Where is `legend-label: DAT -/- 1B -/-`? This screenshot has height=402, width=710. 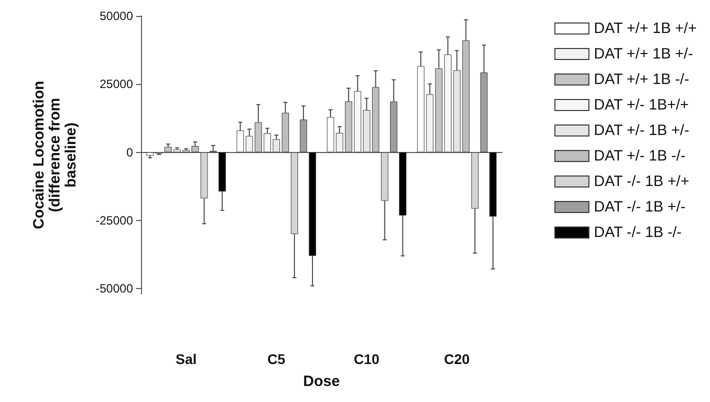 legend-label: DAT -/- 1B -/- is located at coordinates (638, 232).